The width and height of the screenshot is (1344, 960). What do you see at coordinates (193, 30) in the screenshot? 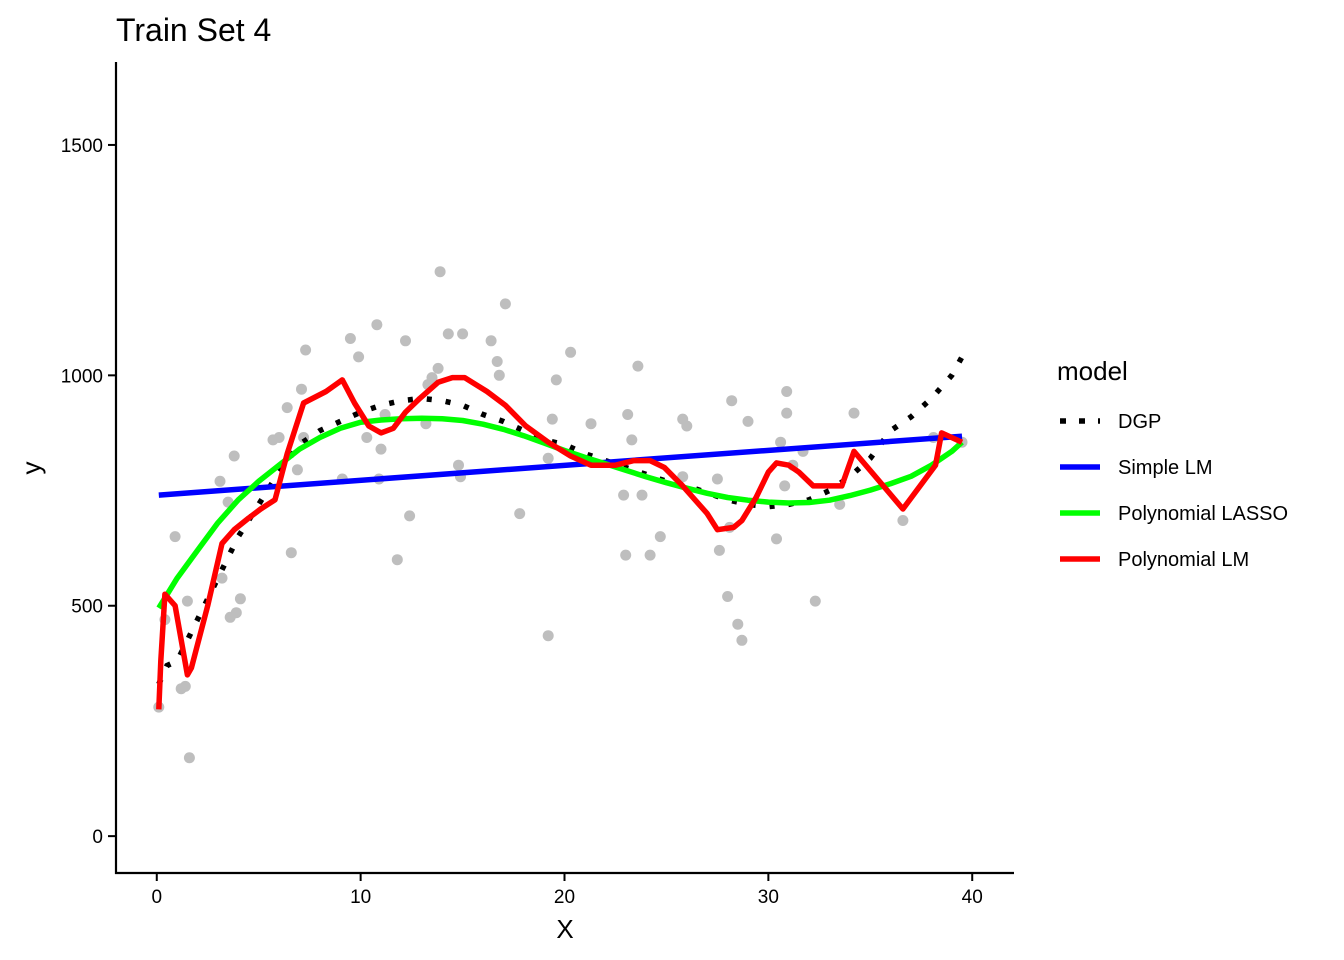
I see `chart-title: Train Set 4` at bounding box center [193, 30].